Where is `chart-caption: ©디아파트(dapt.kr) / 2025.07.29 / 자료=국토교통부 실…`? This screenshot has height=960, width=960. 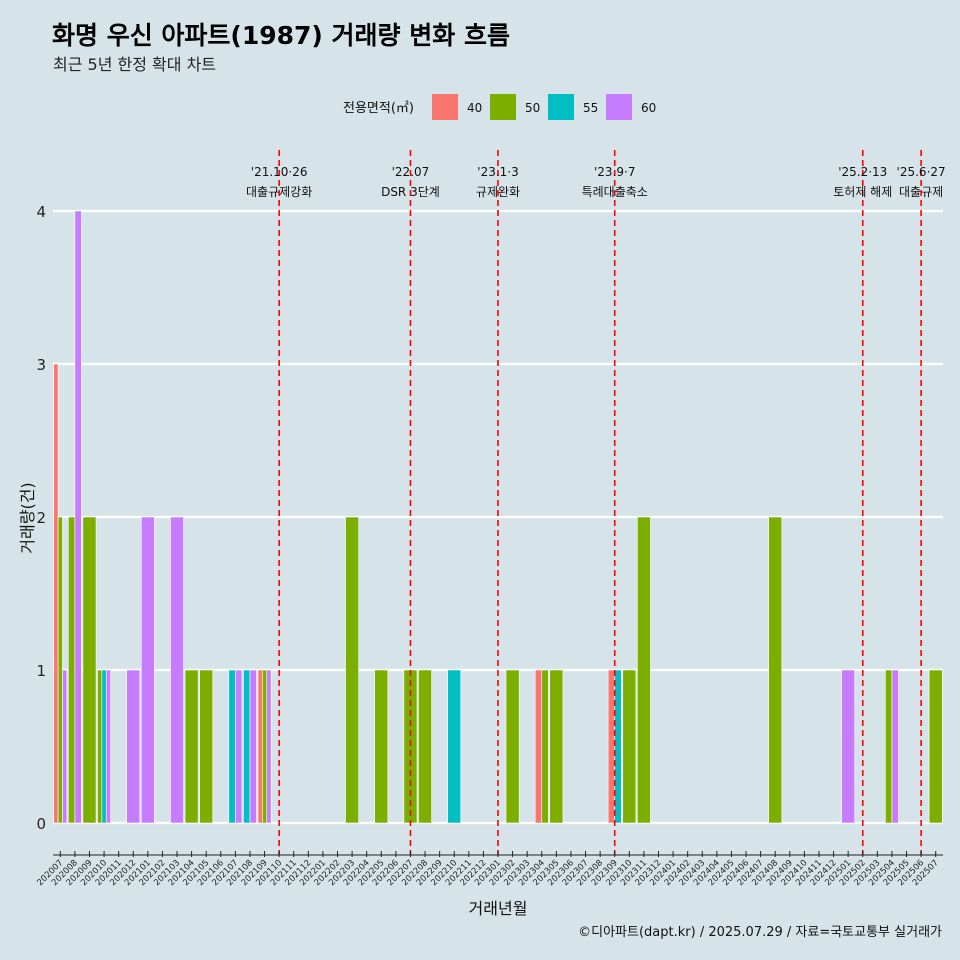
chart-caption: ©디아파트(dapt.kr) / 2025.07.29 / 자료=국토교통부 실… is located at coordinates (760, 932).